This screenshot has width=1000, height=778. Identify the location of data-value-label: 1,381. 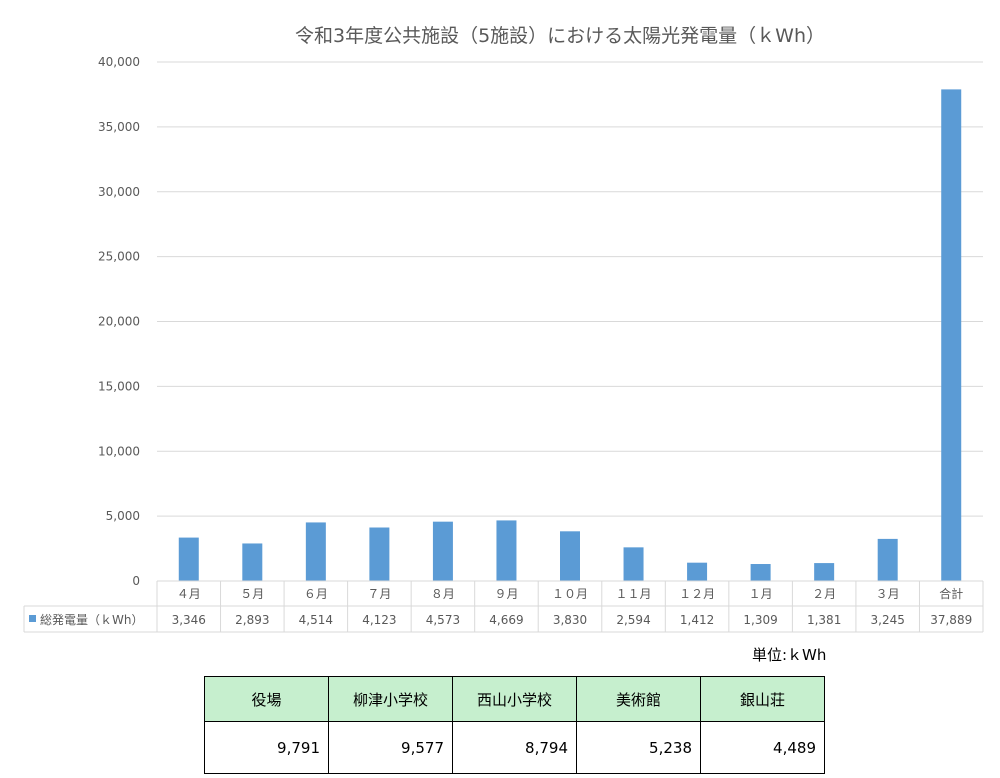
(824, 620).